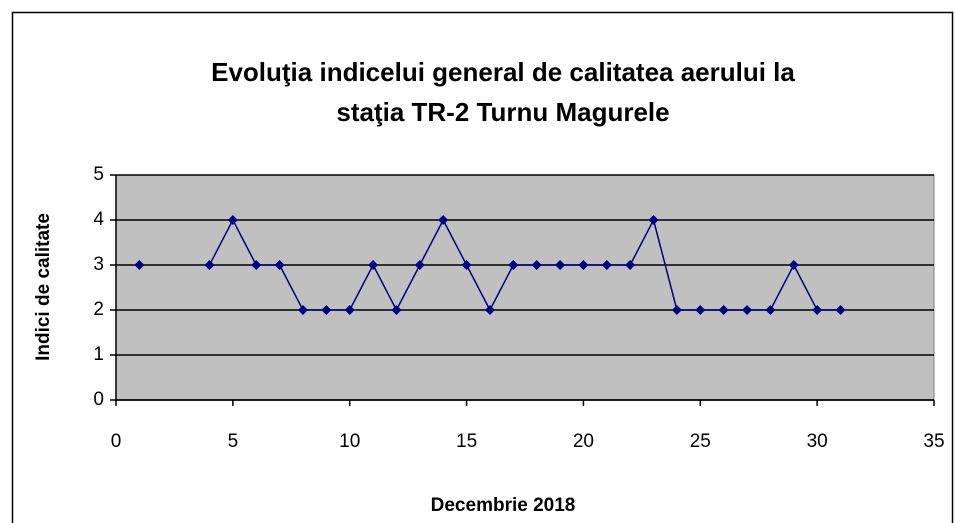 This screenshot has width=955, height=523. Describe the element at coordinates (817, 441) in the screenshot. I see `x-tick-label: 30` at that location.